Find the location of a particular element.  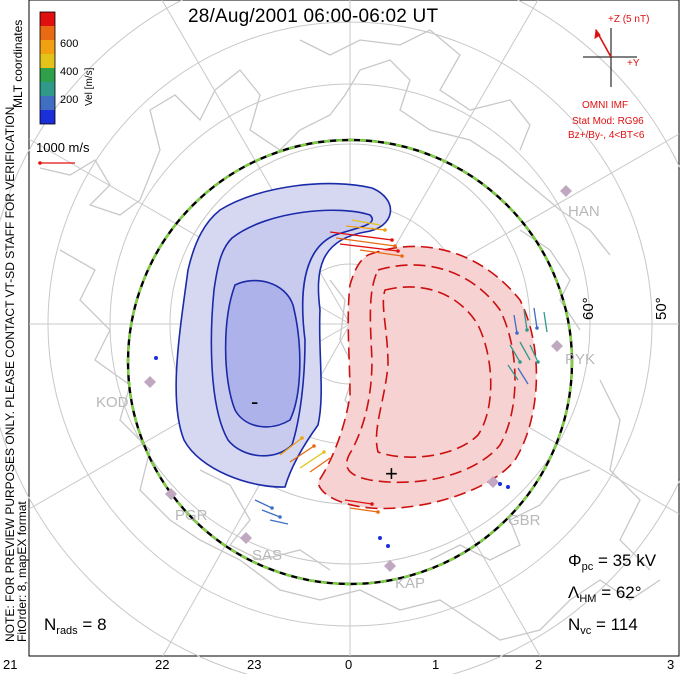

negative-potential-cell is located at coordinates (283, 335).